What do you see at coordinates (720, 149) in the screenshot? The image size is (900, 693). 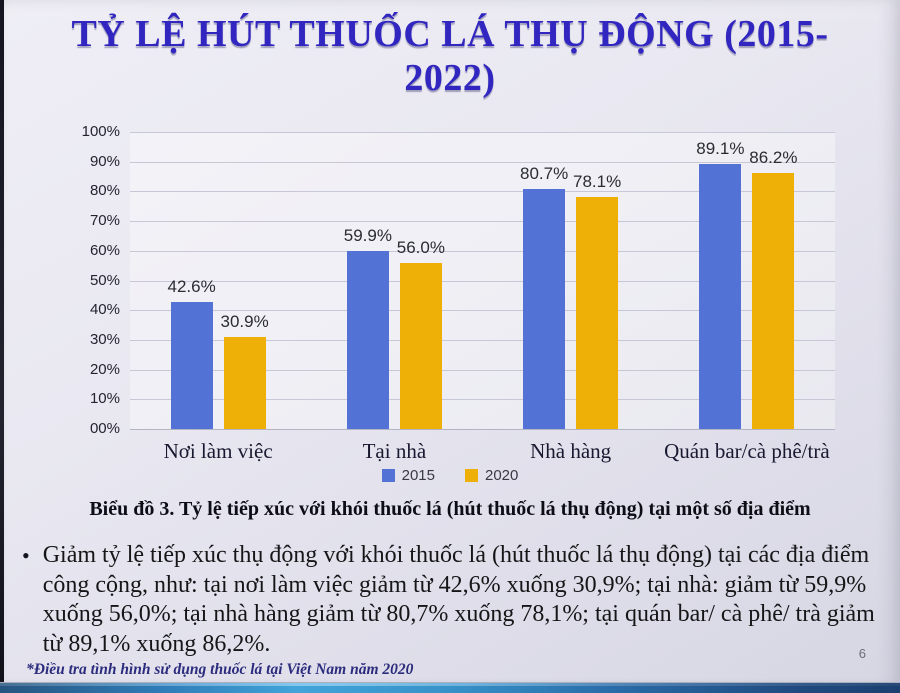 I see `bar-value-label: 89.1%` at bounding box center [720, 149].